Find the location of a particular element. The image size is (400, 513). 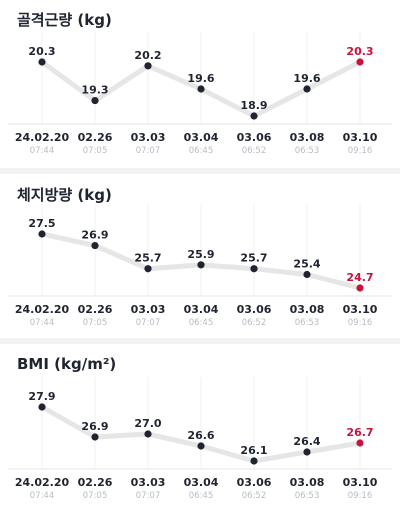

data-label: 26.1 is located at coordinates (253, 450).